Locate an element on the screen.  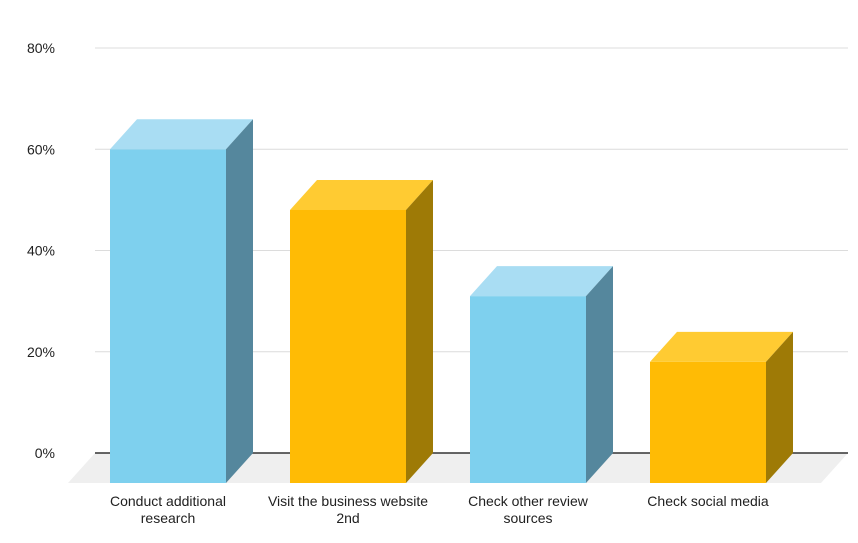
y-axis-tick-label: 0% is located at coordinates (45, 453).